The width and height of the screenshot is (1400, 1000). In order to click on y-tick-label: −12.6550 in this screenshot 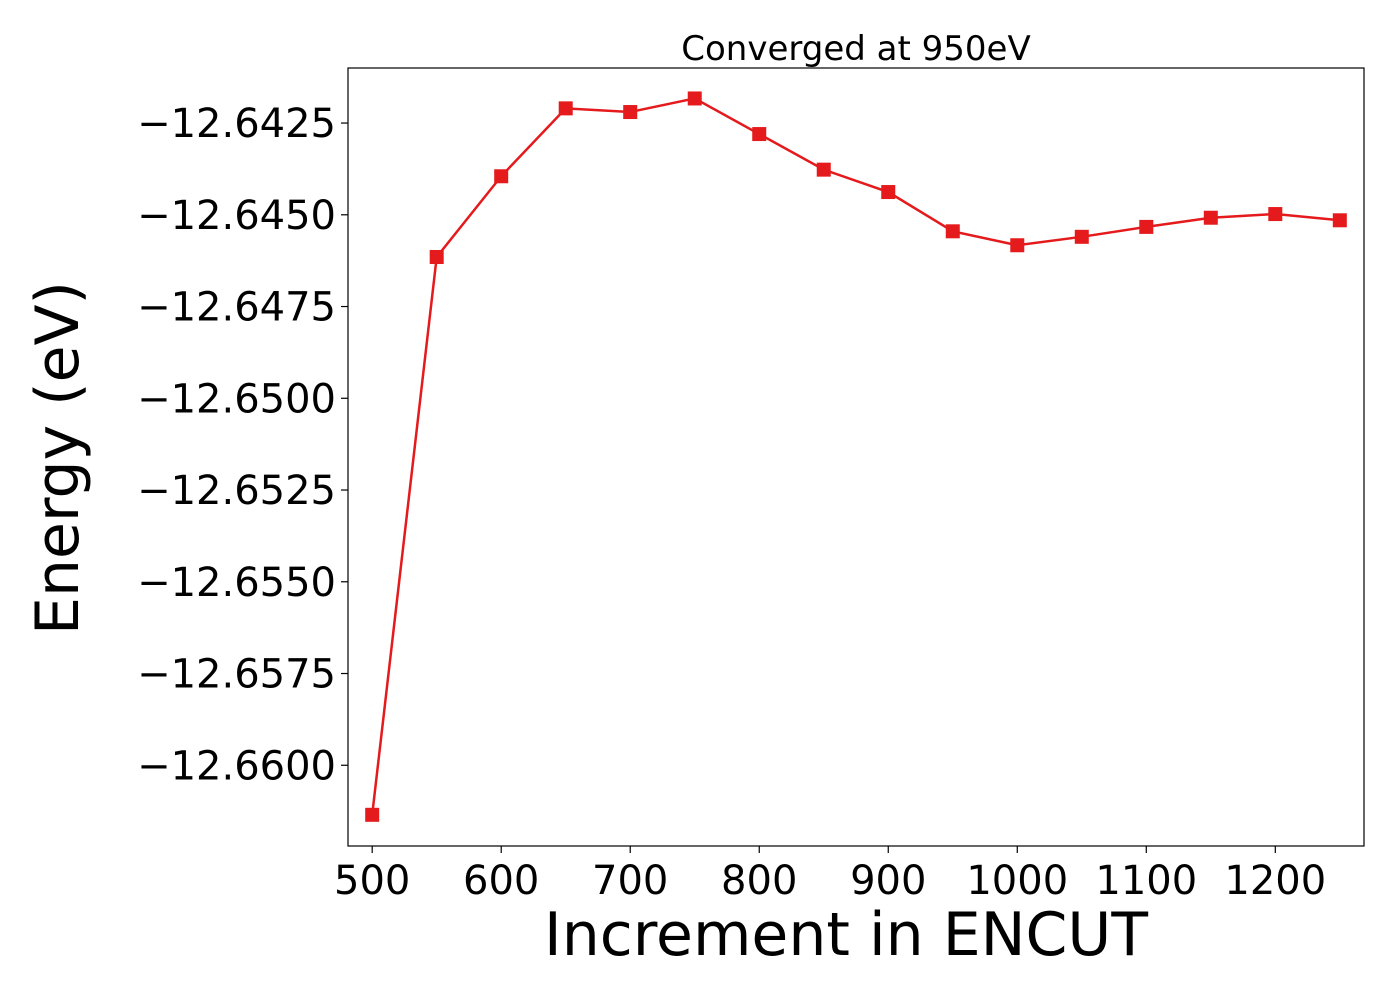, I will do `click(236, 583)`.